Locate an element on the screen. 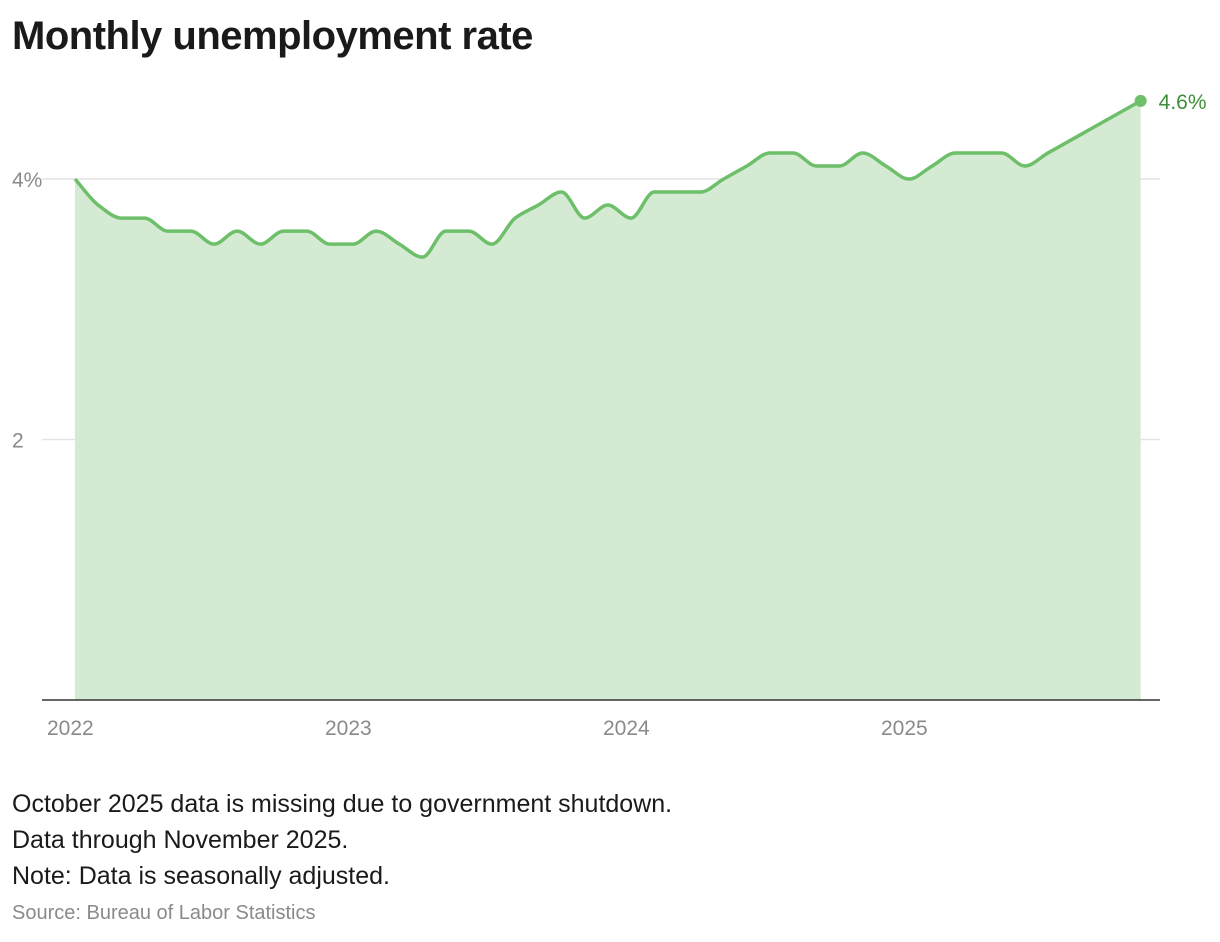 This screenshot has width=1220, height=942. x-tick-label: 2025 is located at coordinates (904, 728).